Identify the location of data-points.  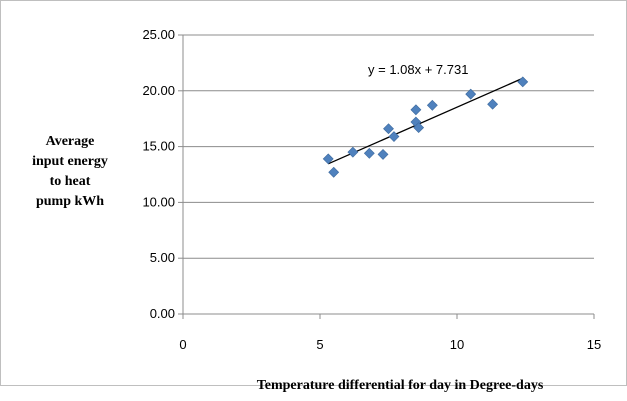
(425, 127).